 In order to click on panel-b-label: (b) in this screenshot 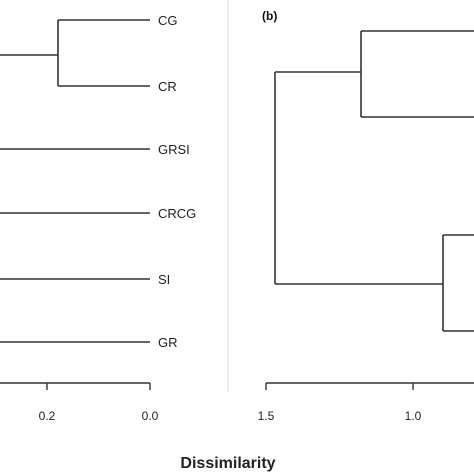, I will do `click(269, 16)`.